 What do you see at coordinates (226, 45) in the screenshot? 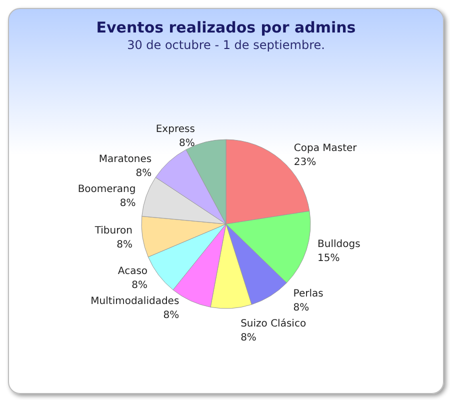
I see `chart-subtitle: 30 de octubre - 1 de septiembre.` at bounding box center [226, 45].